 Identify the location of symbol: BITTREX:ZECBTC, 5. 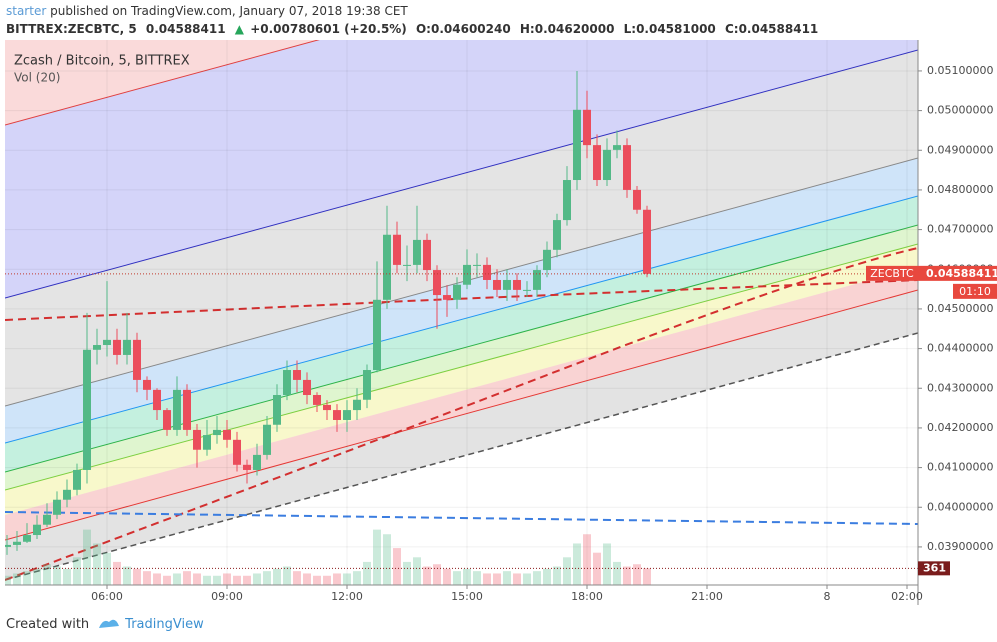
(71, 29).